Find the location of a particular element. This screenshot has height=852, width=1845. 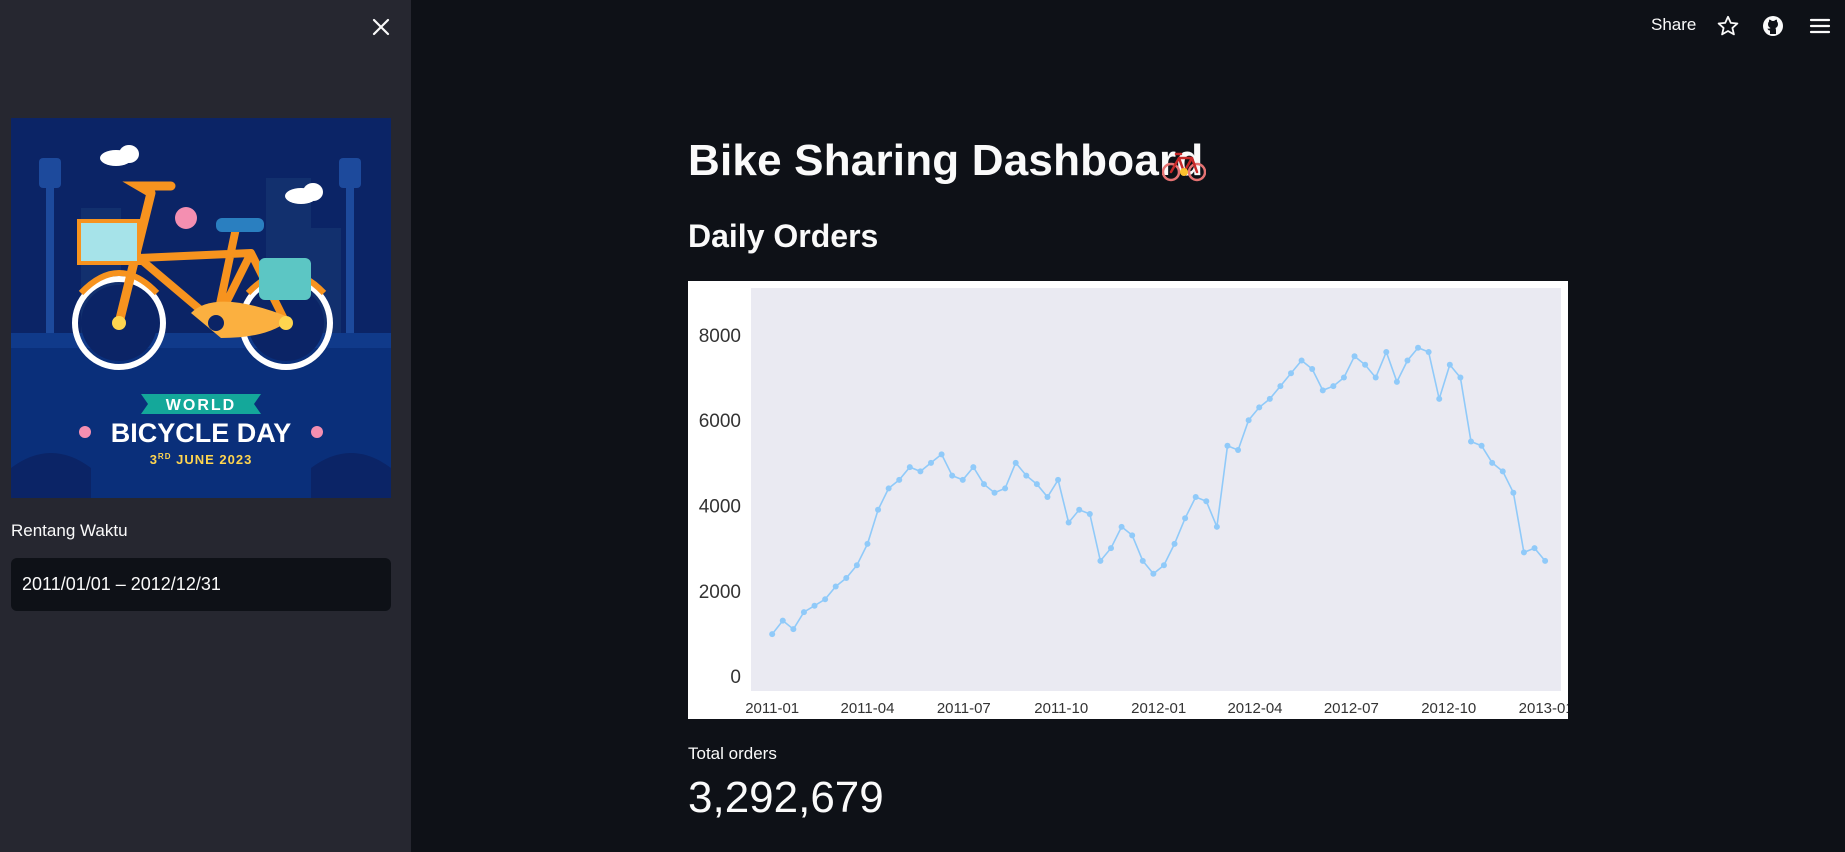

close-sidebar-button is located at coordinates (381, 27).